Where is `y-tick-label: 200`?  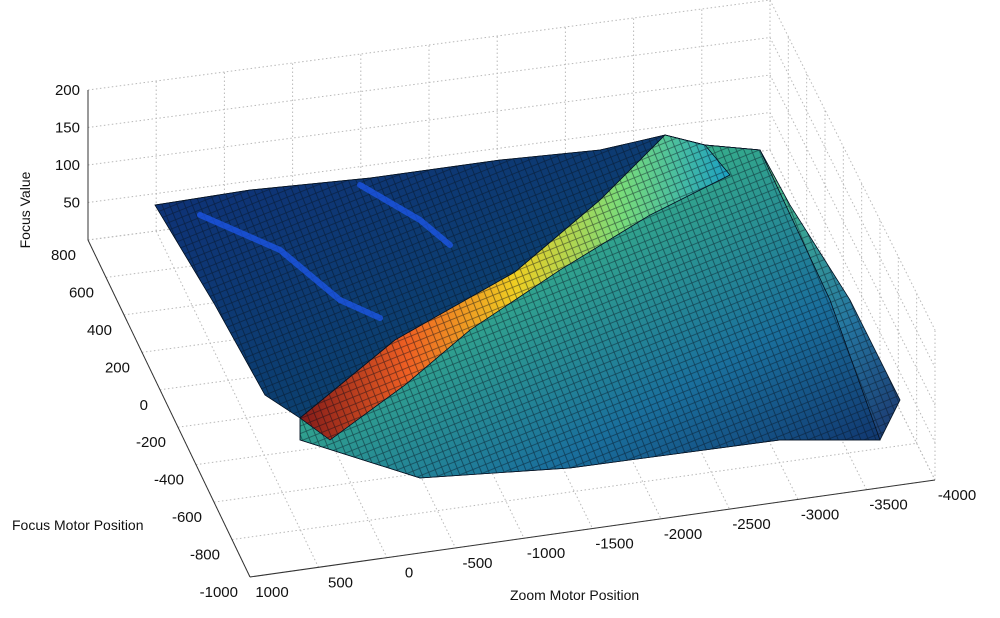
y-tick-label: 200 is located at coordinates (117, 367).